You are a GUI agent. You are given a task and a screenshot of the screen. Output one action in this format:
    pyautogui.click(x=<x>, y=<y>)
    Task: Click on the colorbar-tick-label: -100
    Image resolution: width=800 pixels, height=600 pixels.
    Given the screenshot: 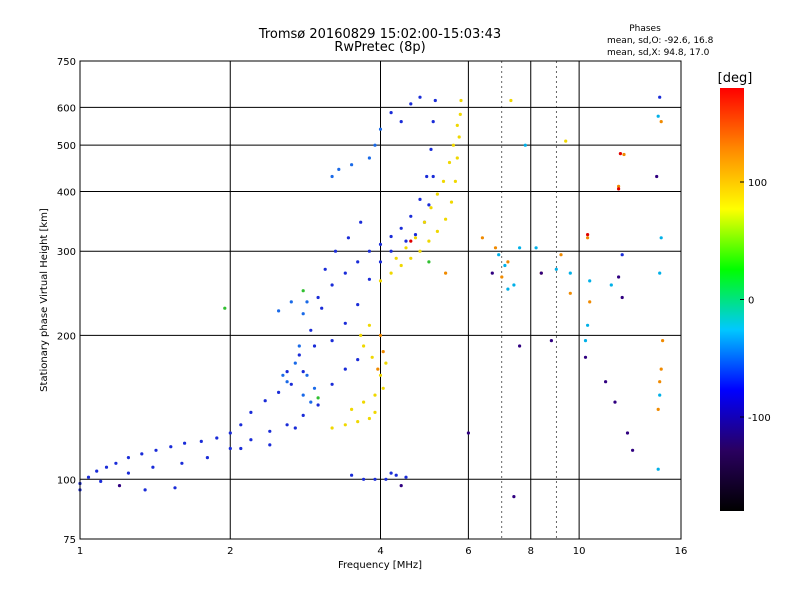 What is the action you would take?
    pyautogui.click(x=759, y=418)
    